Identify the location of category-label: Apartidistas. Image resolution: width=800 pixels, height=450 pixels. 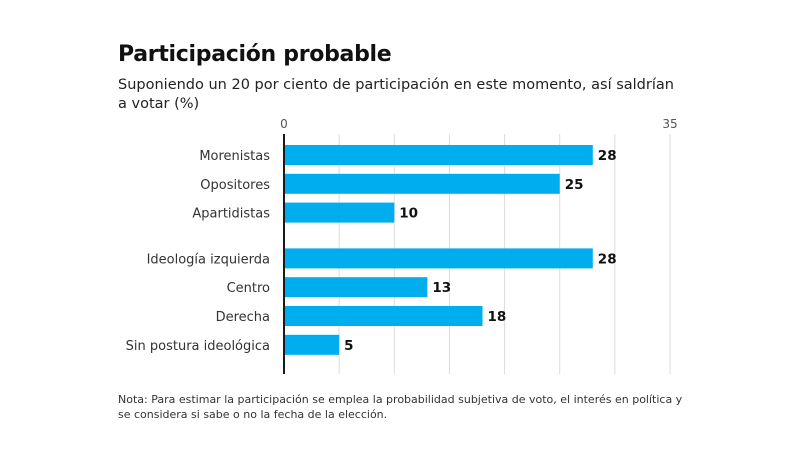
(231, 214).